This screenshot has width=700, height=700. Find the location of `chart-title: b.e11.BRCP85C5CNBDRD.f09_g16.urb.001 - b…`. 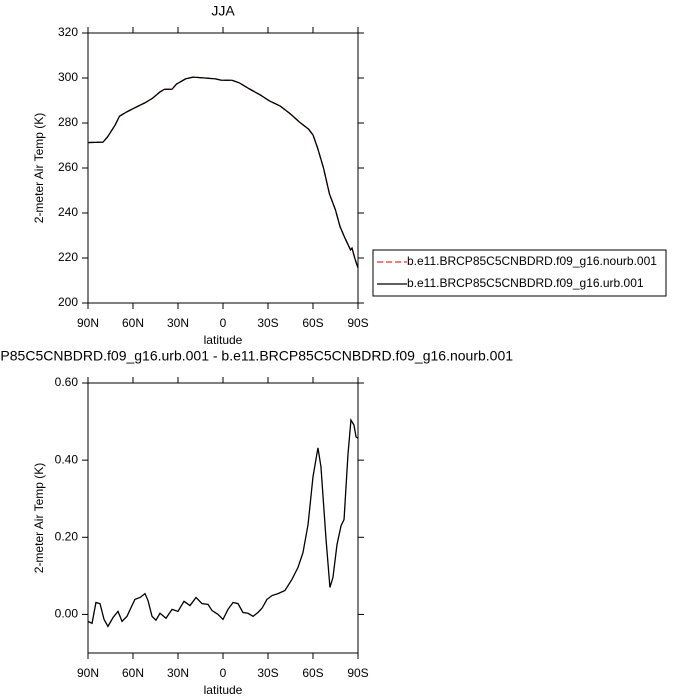

chart-title: b.e11.BRCP85C5CNBDRD.f09_g16.urb.001 - b… is located at coordinates (256, 356).